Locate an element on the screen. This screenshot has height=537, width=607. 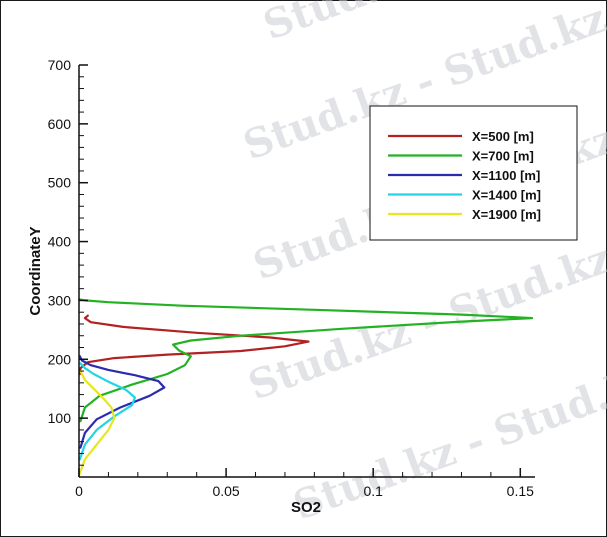
x-tick-label: 0.05 is located at coordinates (225, 491).